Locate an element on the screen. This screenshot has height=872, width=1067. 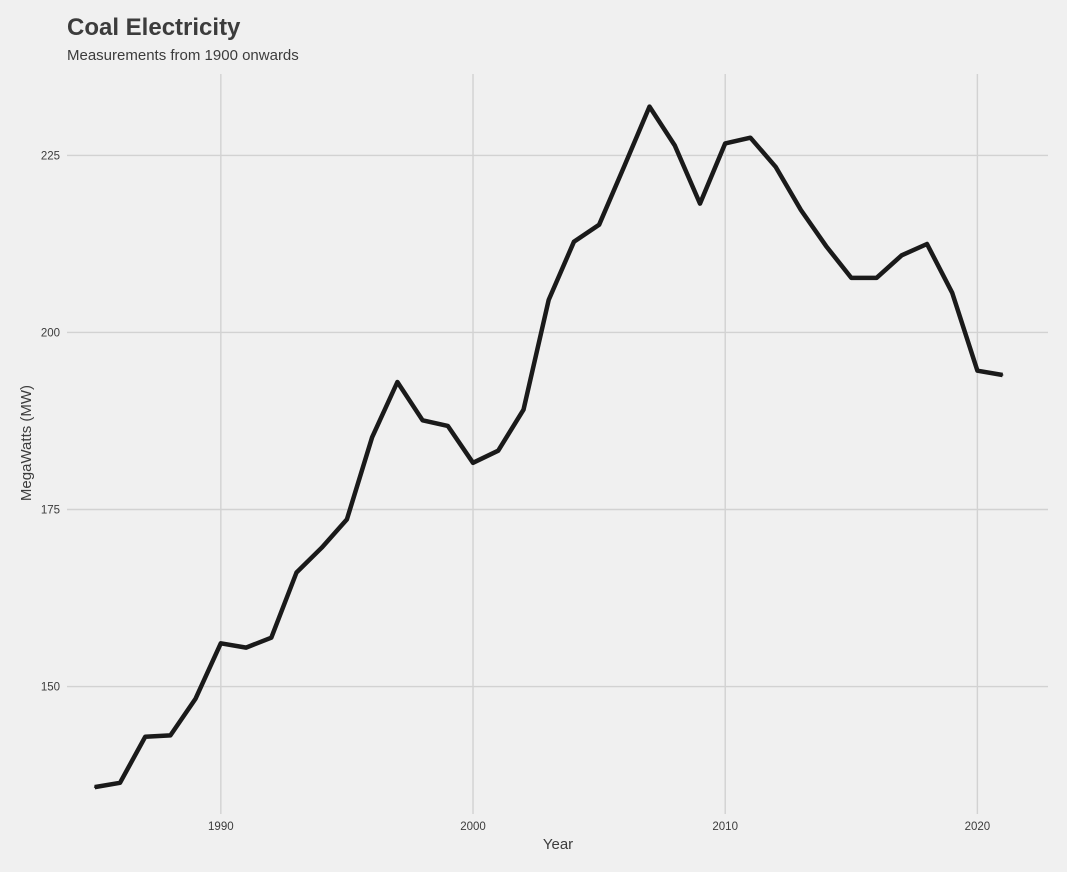
chart-title: Coal Electricity is located at coordinates (154, 27).